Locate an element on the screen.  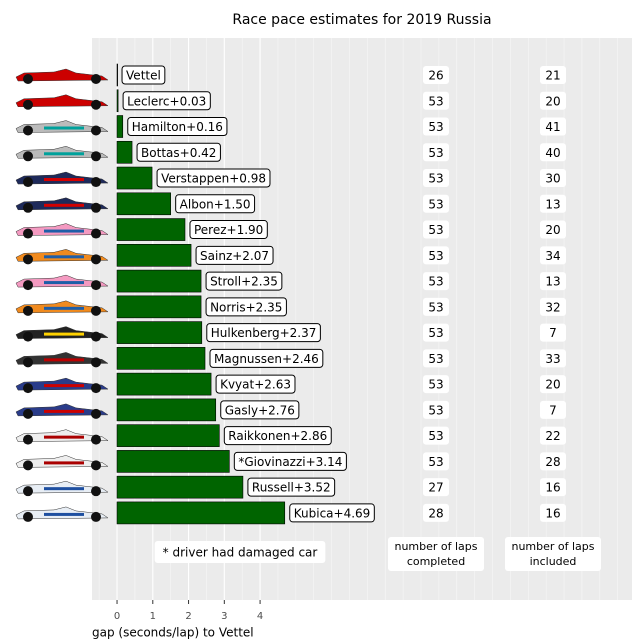
value-label-group: Magnussen+2.46 is located at coordinates (266, 358).